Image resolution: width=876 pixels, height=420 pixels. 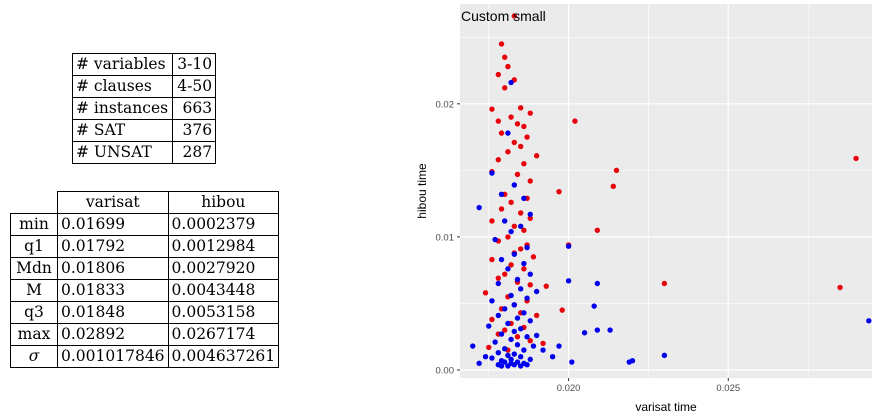 What do you see at coordinates (145, 246) in the screenshot?
I see `stats-row: q1 0.01792 0.0012984` at bounding box center [145, 246].